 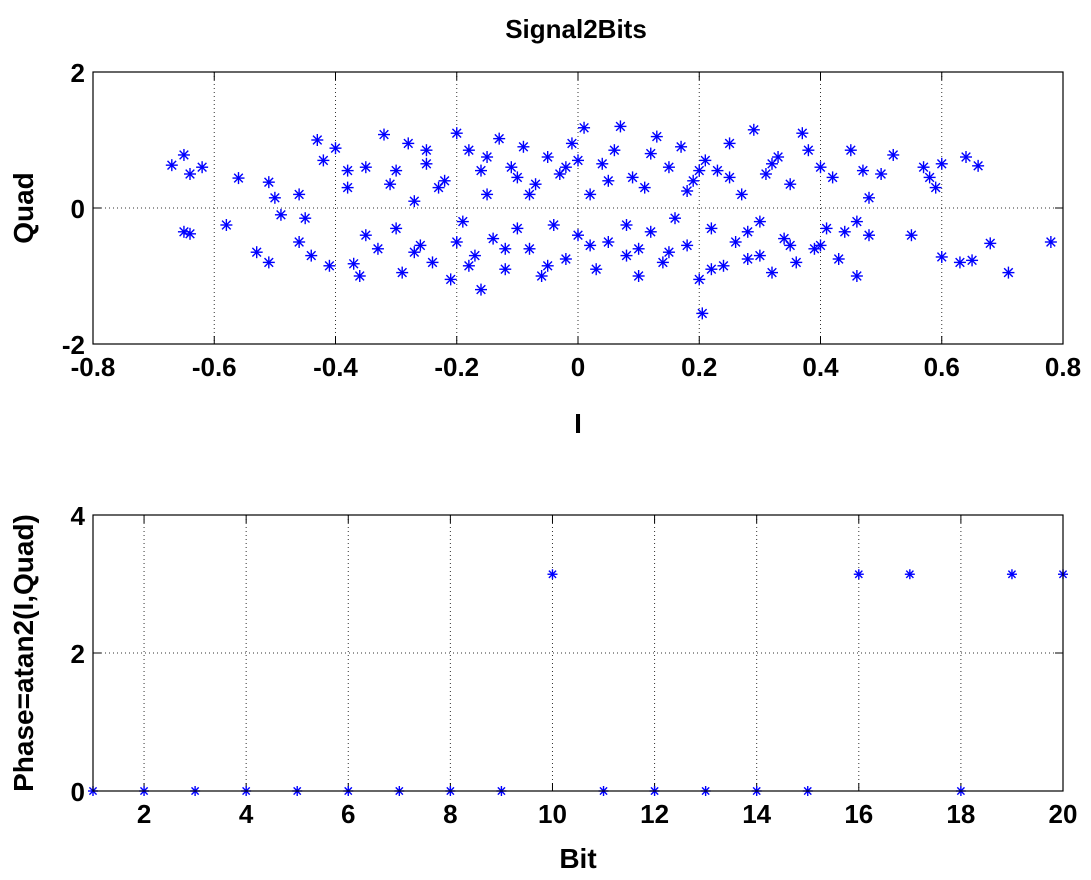 I want to click on x-tick-label: -0.8, so click(x=93, y=367).